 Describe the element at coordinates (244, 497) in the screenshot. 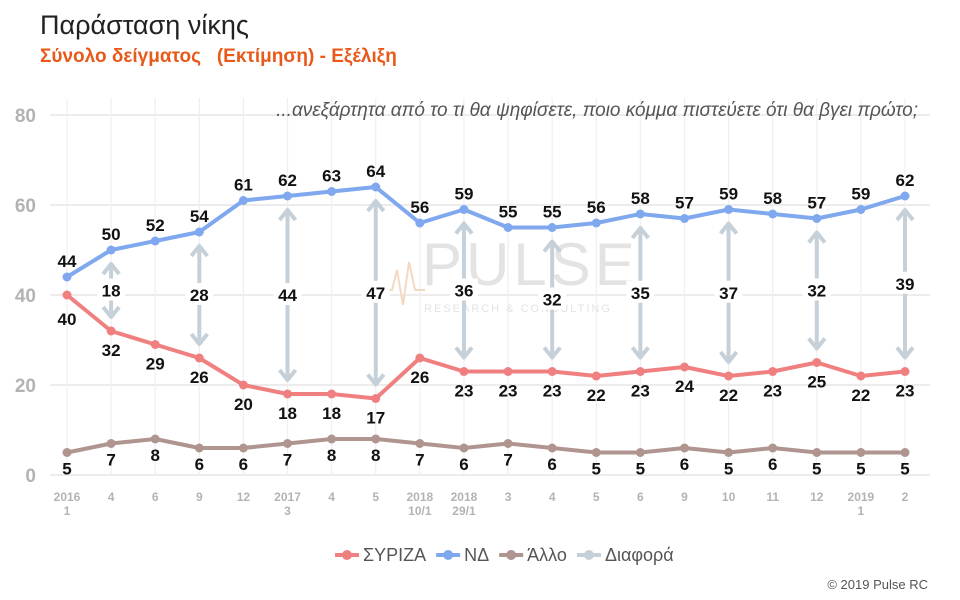

I see `x-tick-label: 12` at that location.